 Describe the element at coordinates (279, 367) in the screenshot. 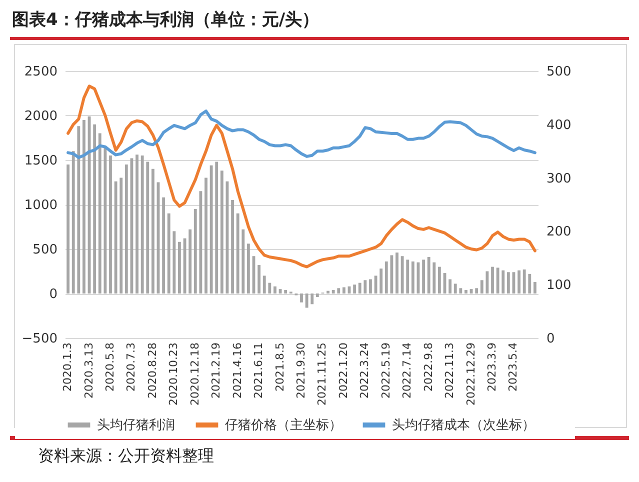

I see `x-tick-label: 2021.8.5` at that location.